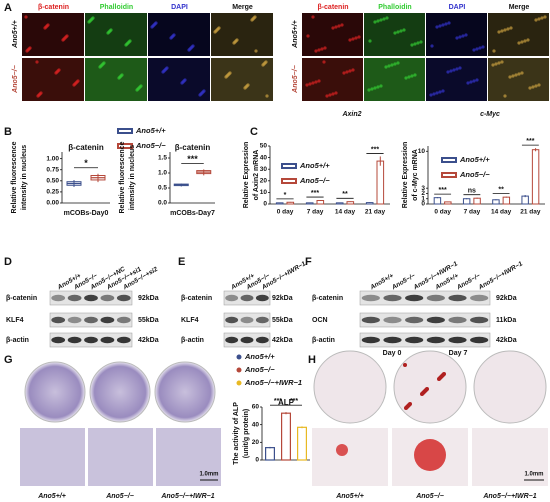 The image size is (550, 502). I want to click on legend-label: Ano5−/−, so click(474, 174).